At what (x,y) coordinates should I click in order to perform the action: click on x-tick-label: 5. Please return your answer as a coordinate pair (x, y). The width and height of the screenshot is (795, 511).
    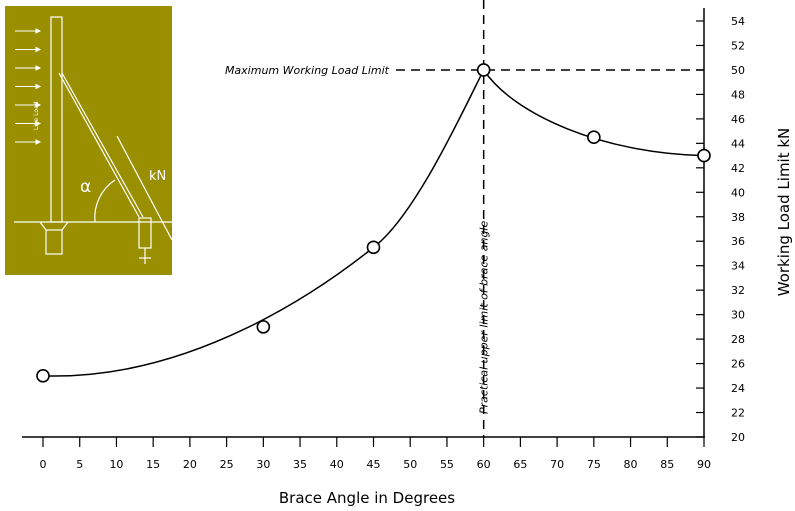
    Looking at the image, I should click on (79, 464).